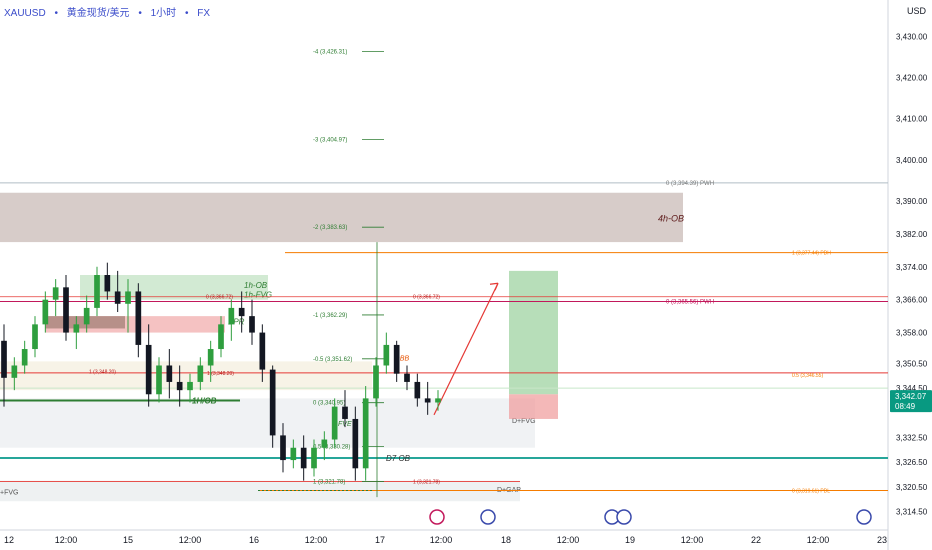  What do you see at coordinates (380, 540) in the screenshot?
I see `time-tick-6: 17` at bounding box center [380, 540].